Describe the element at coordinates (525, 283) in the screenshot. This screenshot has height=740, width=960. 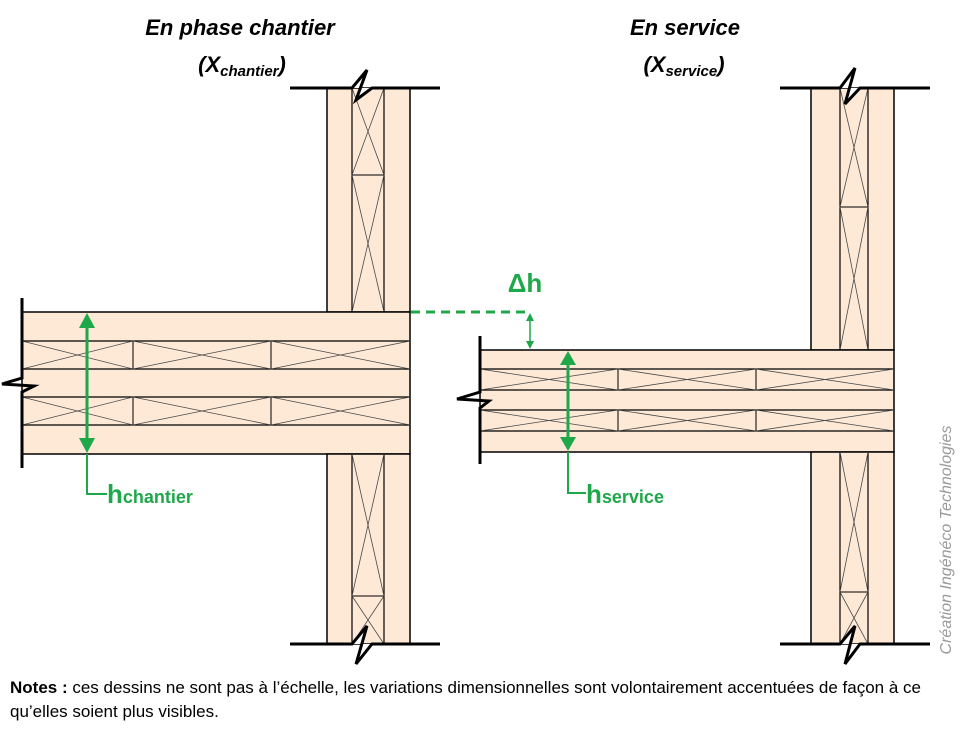
I see `delta-h-label: Δh` at that location.